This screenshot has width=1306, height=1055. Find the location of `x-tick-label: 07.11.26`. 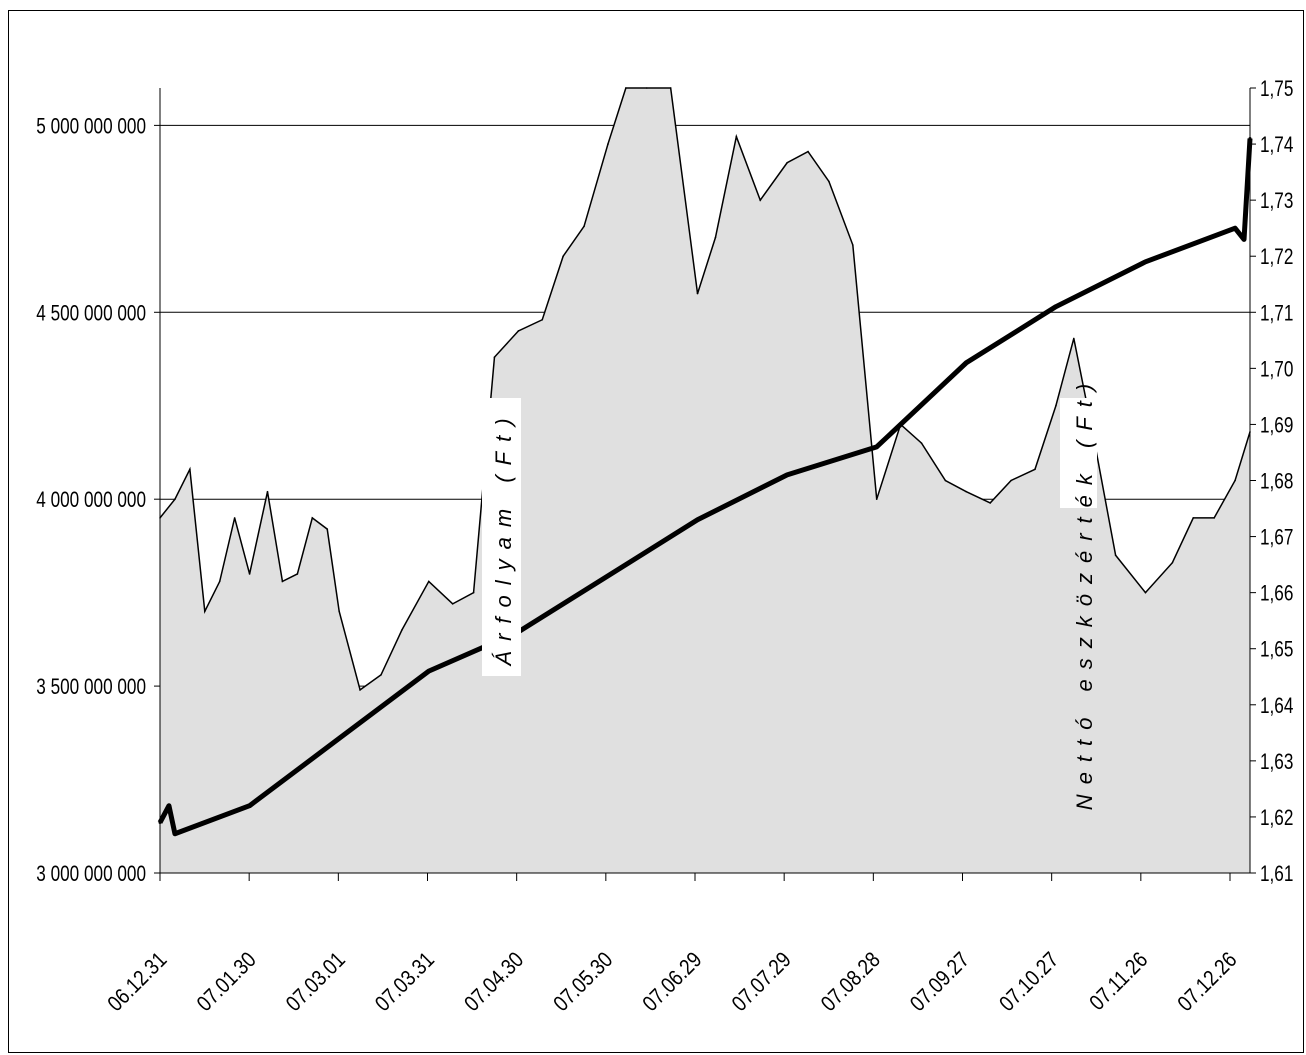

x-tick-label: 07.11.26 is located at coordinates (1118, 981).